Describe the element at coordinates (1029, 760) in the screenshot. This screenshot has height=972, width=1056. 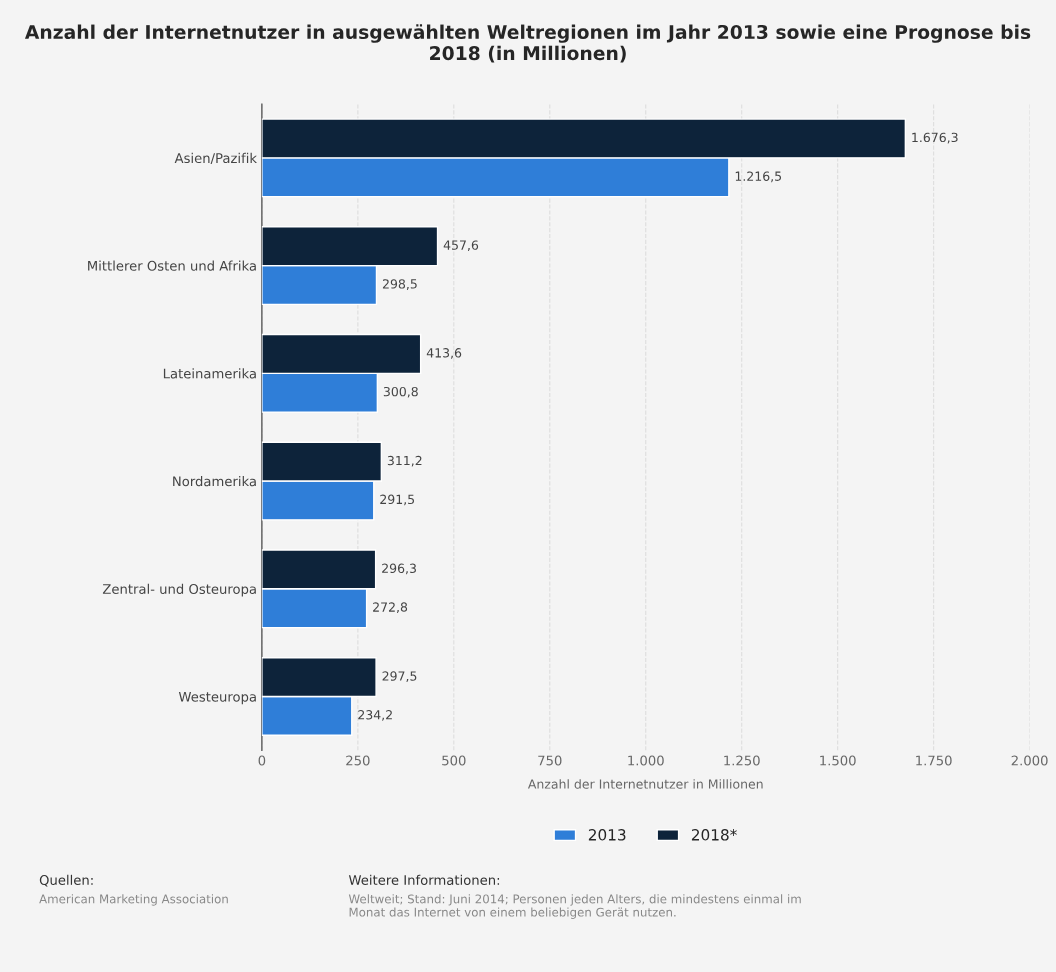
I see `x-tick-label: 2.000` at that location.